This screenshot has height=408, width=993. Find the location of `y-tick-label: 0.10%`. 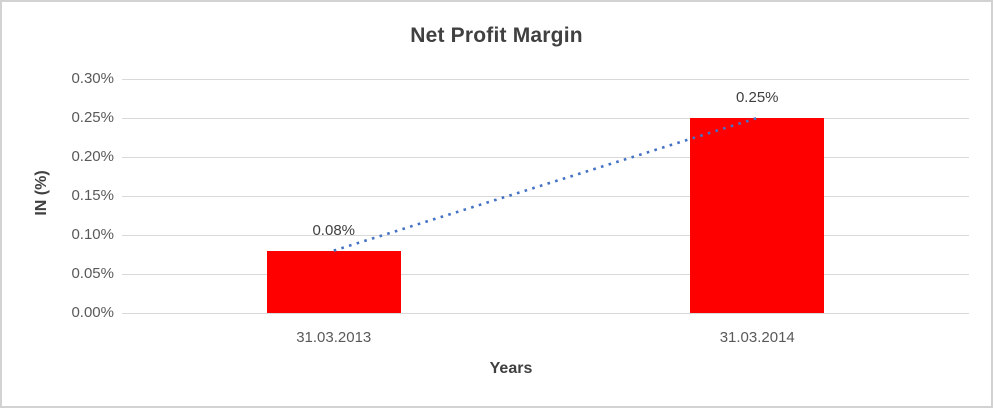

y-tick-label: 0.10% is located at coordinates (92, 234).